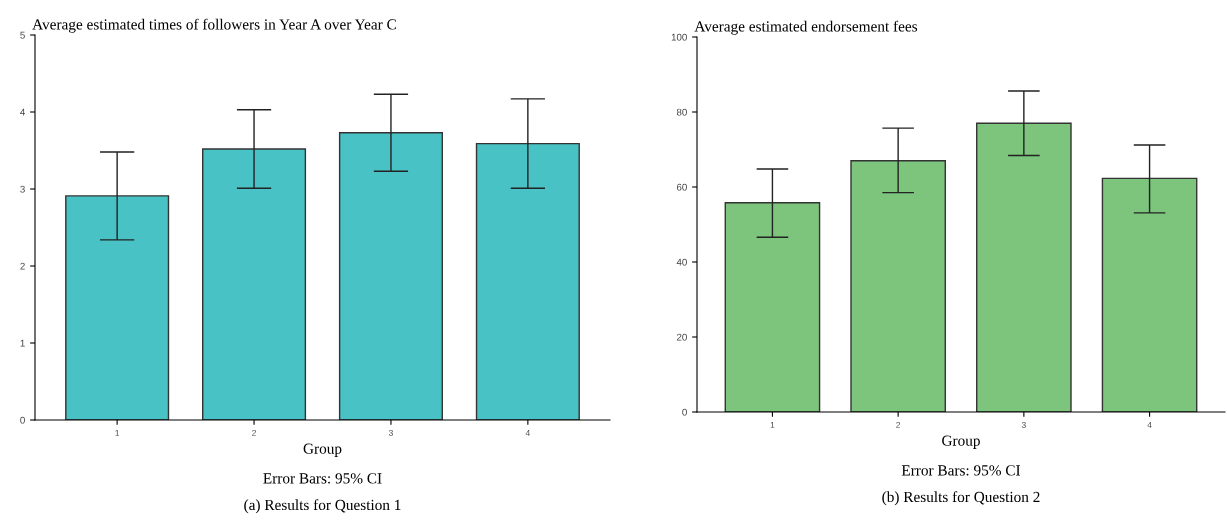 The height and width of the screenshot is (523, 1227). Describe the element at coordinates (22, 343) in the screenshot. I see `y-tick-label: 1` at that location.